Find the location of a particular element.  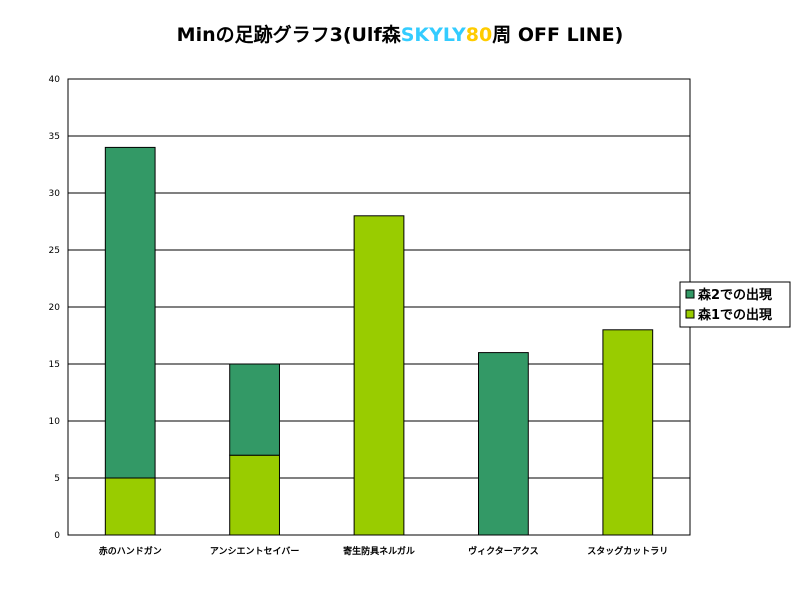

y-tick-label: 30 is located at coordinates (55, 194).